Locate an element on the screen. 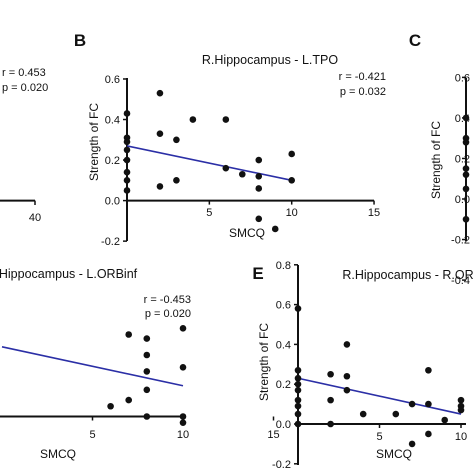 The width and height of the screenshot is (474, 474). r-value: r = -0.453 is located at coordinates (167, 300).